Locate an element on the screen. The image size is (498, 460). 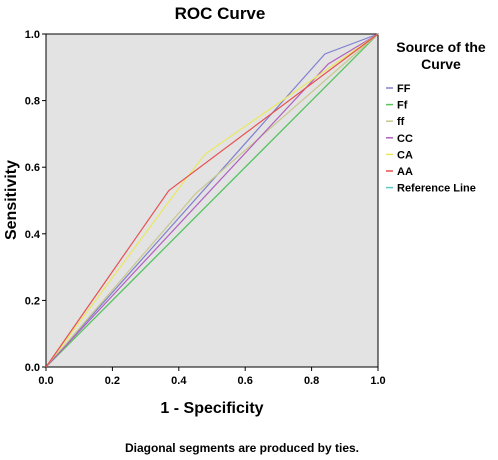
x-axis-label: 1 - Specificity is located at coordinates (211, 408).